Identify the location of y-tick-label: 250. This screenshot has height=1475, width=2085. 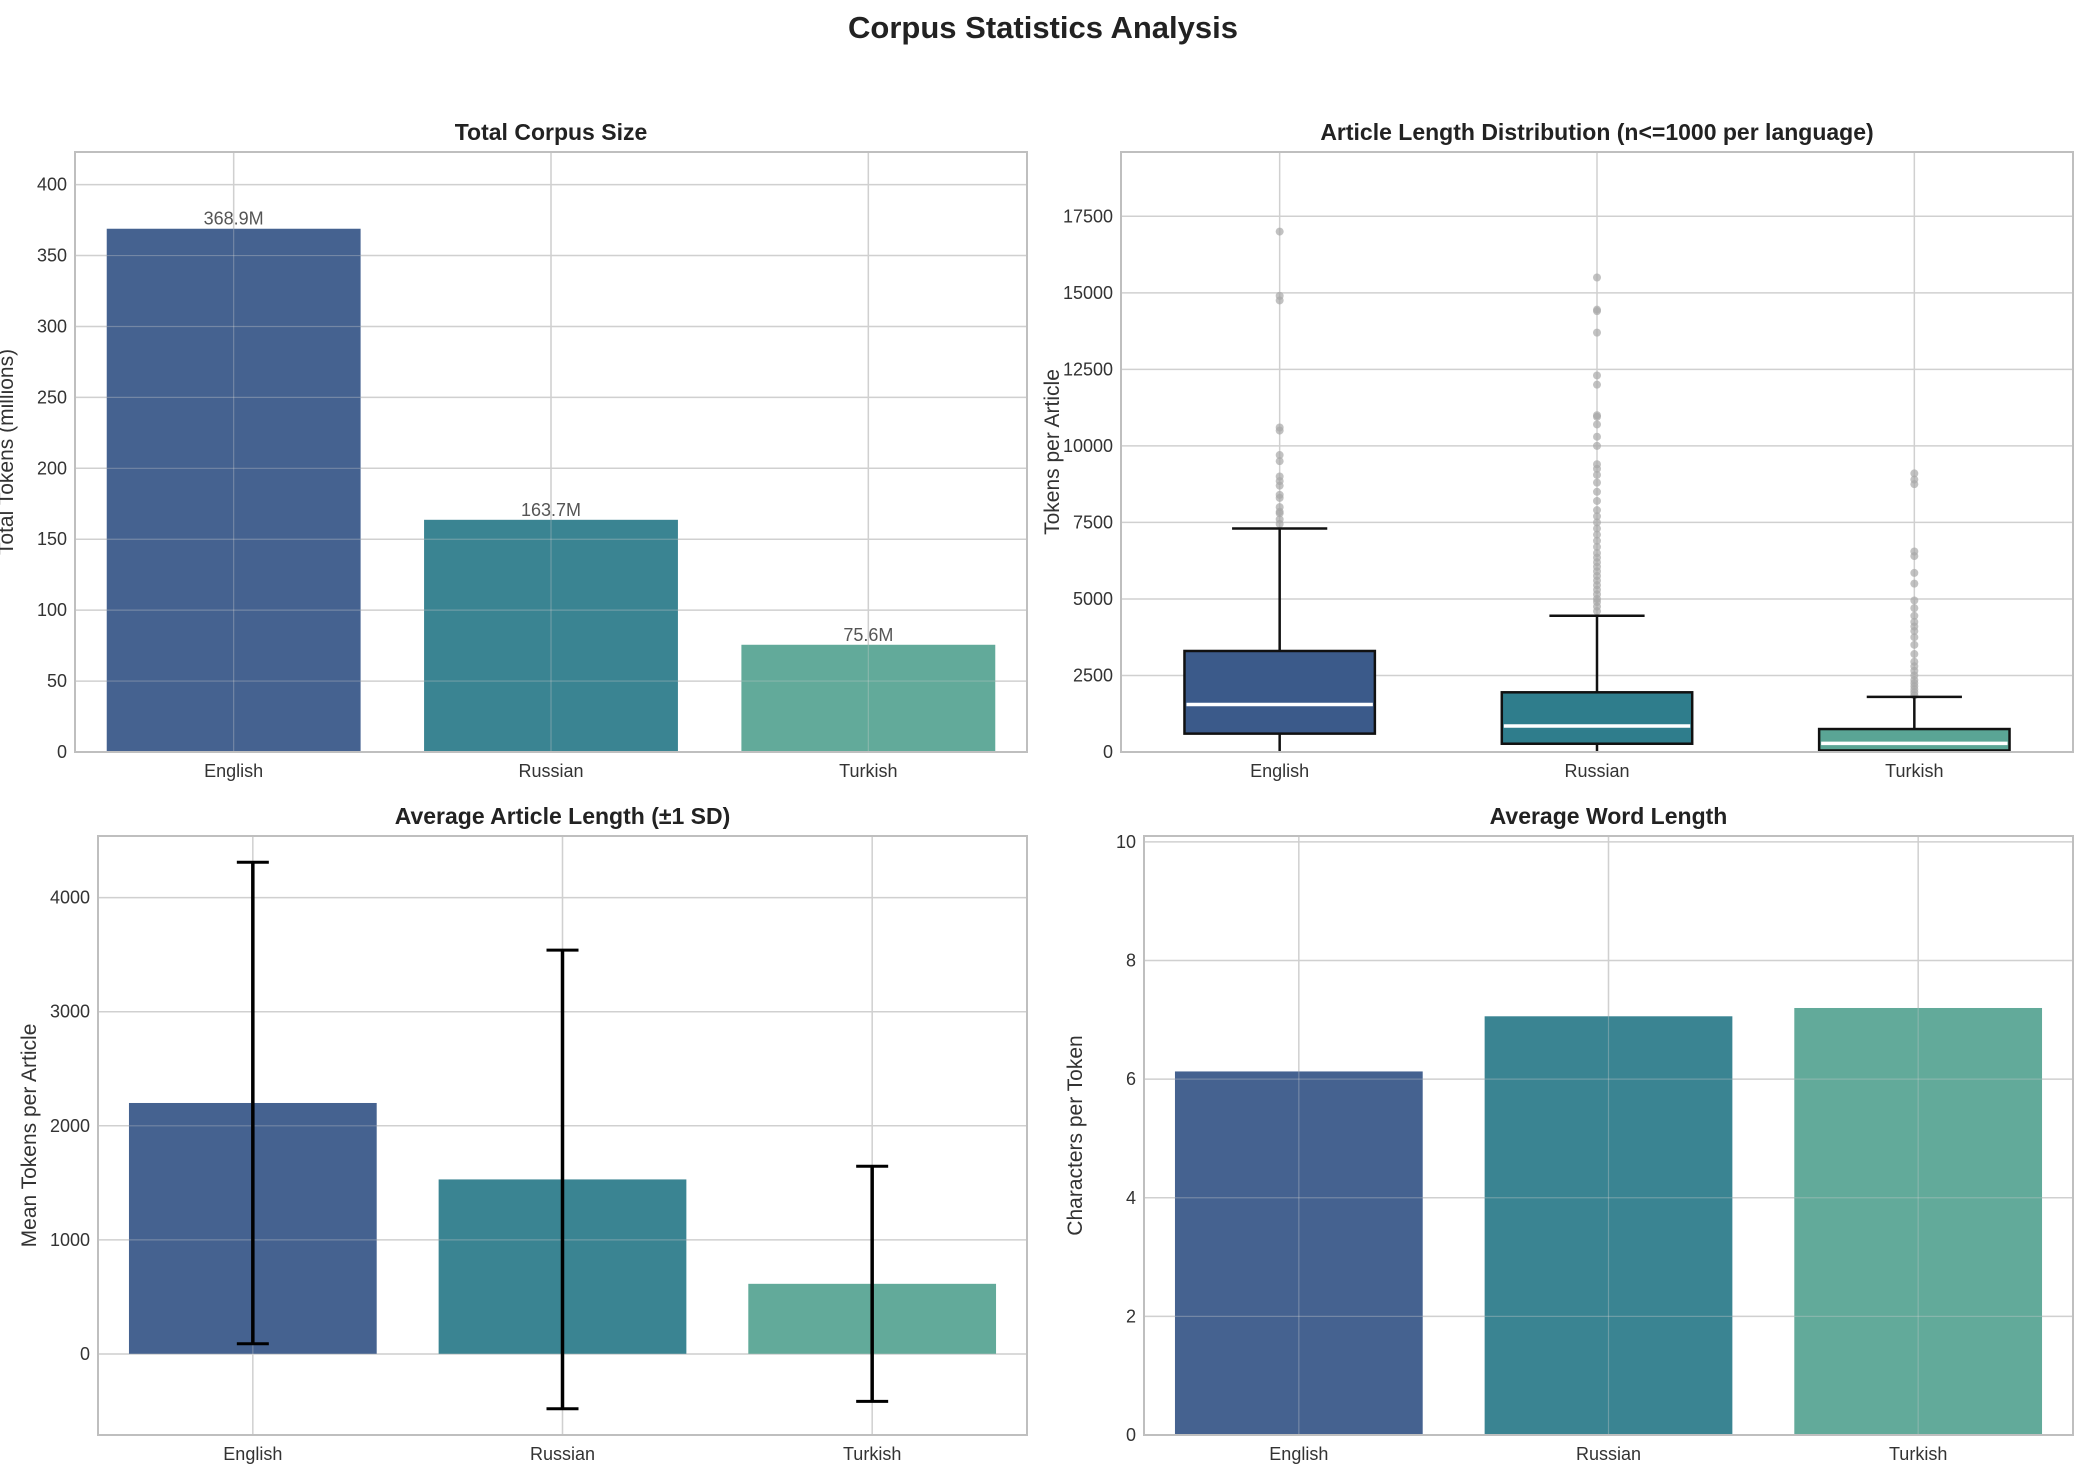
(52, 397).